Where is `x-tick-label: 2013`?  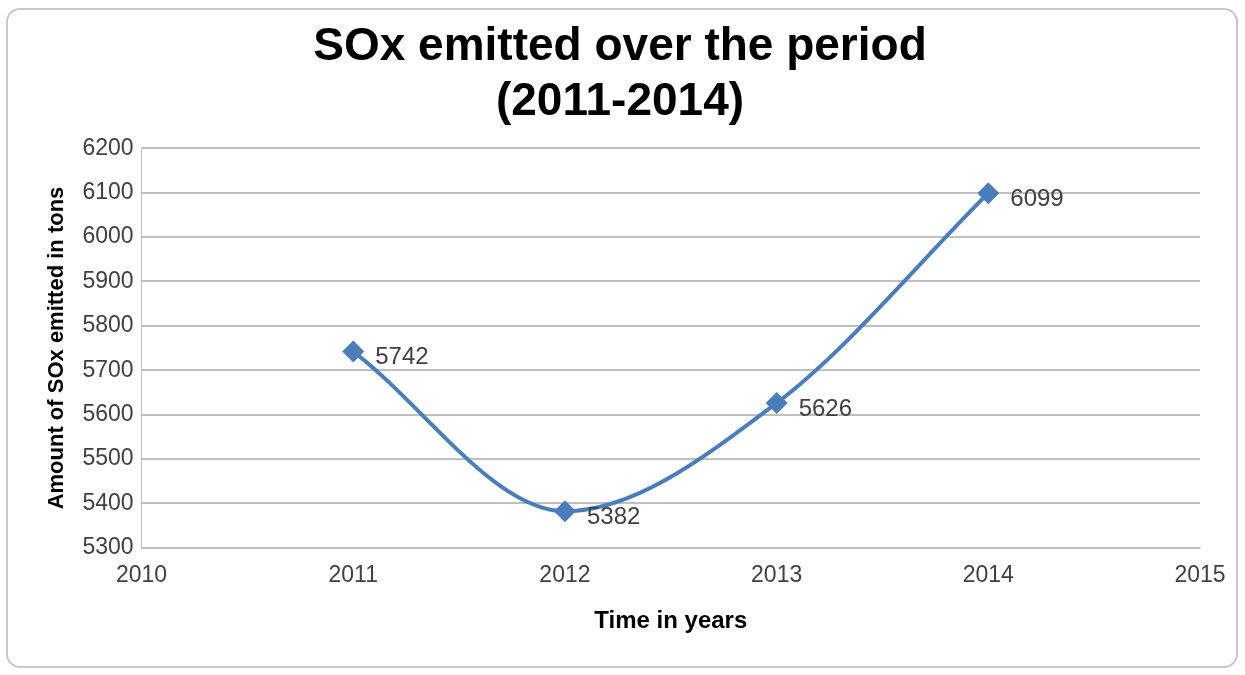 x-tick-label: 2013 is located at coordinates (777, 573).